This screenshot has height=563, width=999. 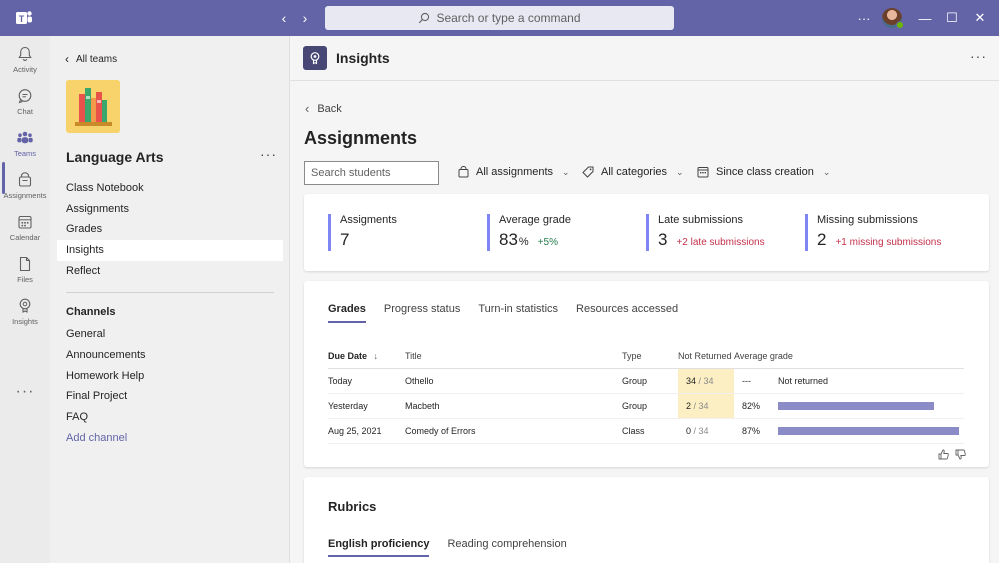 What do you see at coordinates (523, 242) in the screenshot?
I see `stat-unit: %` at bounding box center [523, 242].